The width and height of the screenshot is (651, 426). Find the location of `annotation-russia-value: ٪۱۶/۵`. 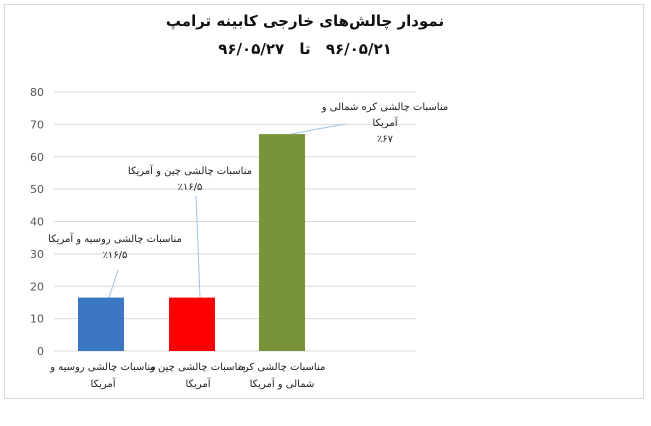

annotation-russia-value: ٪۱۶/۵ is located at coordinates (115, 255).